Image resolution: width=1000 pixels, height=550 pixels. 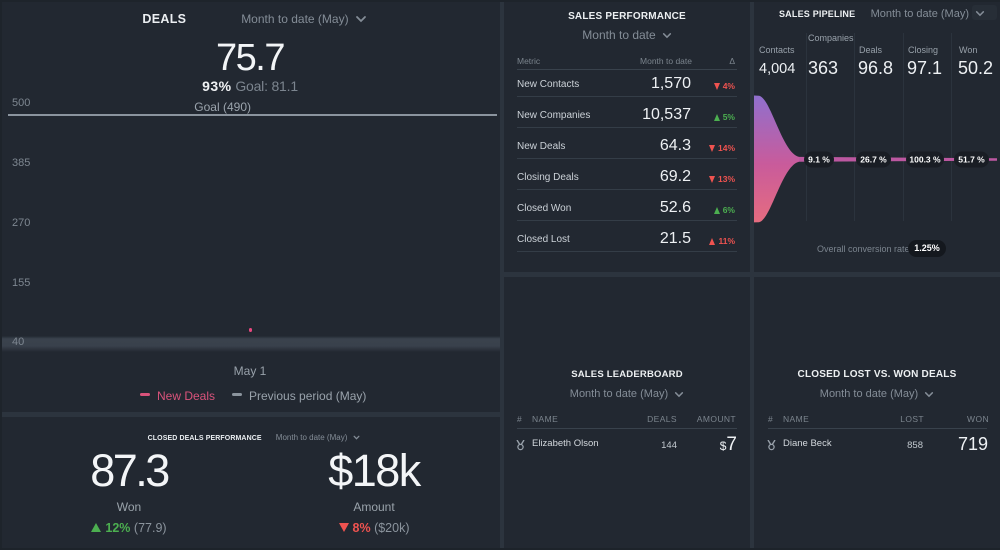 What do you see at coordinates (819, 160) in the screenshot?
I see `svg-text: 9.1 %` at bounding box center [819, 160].